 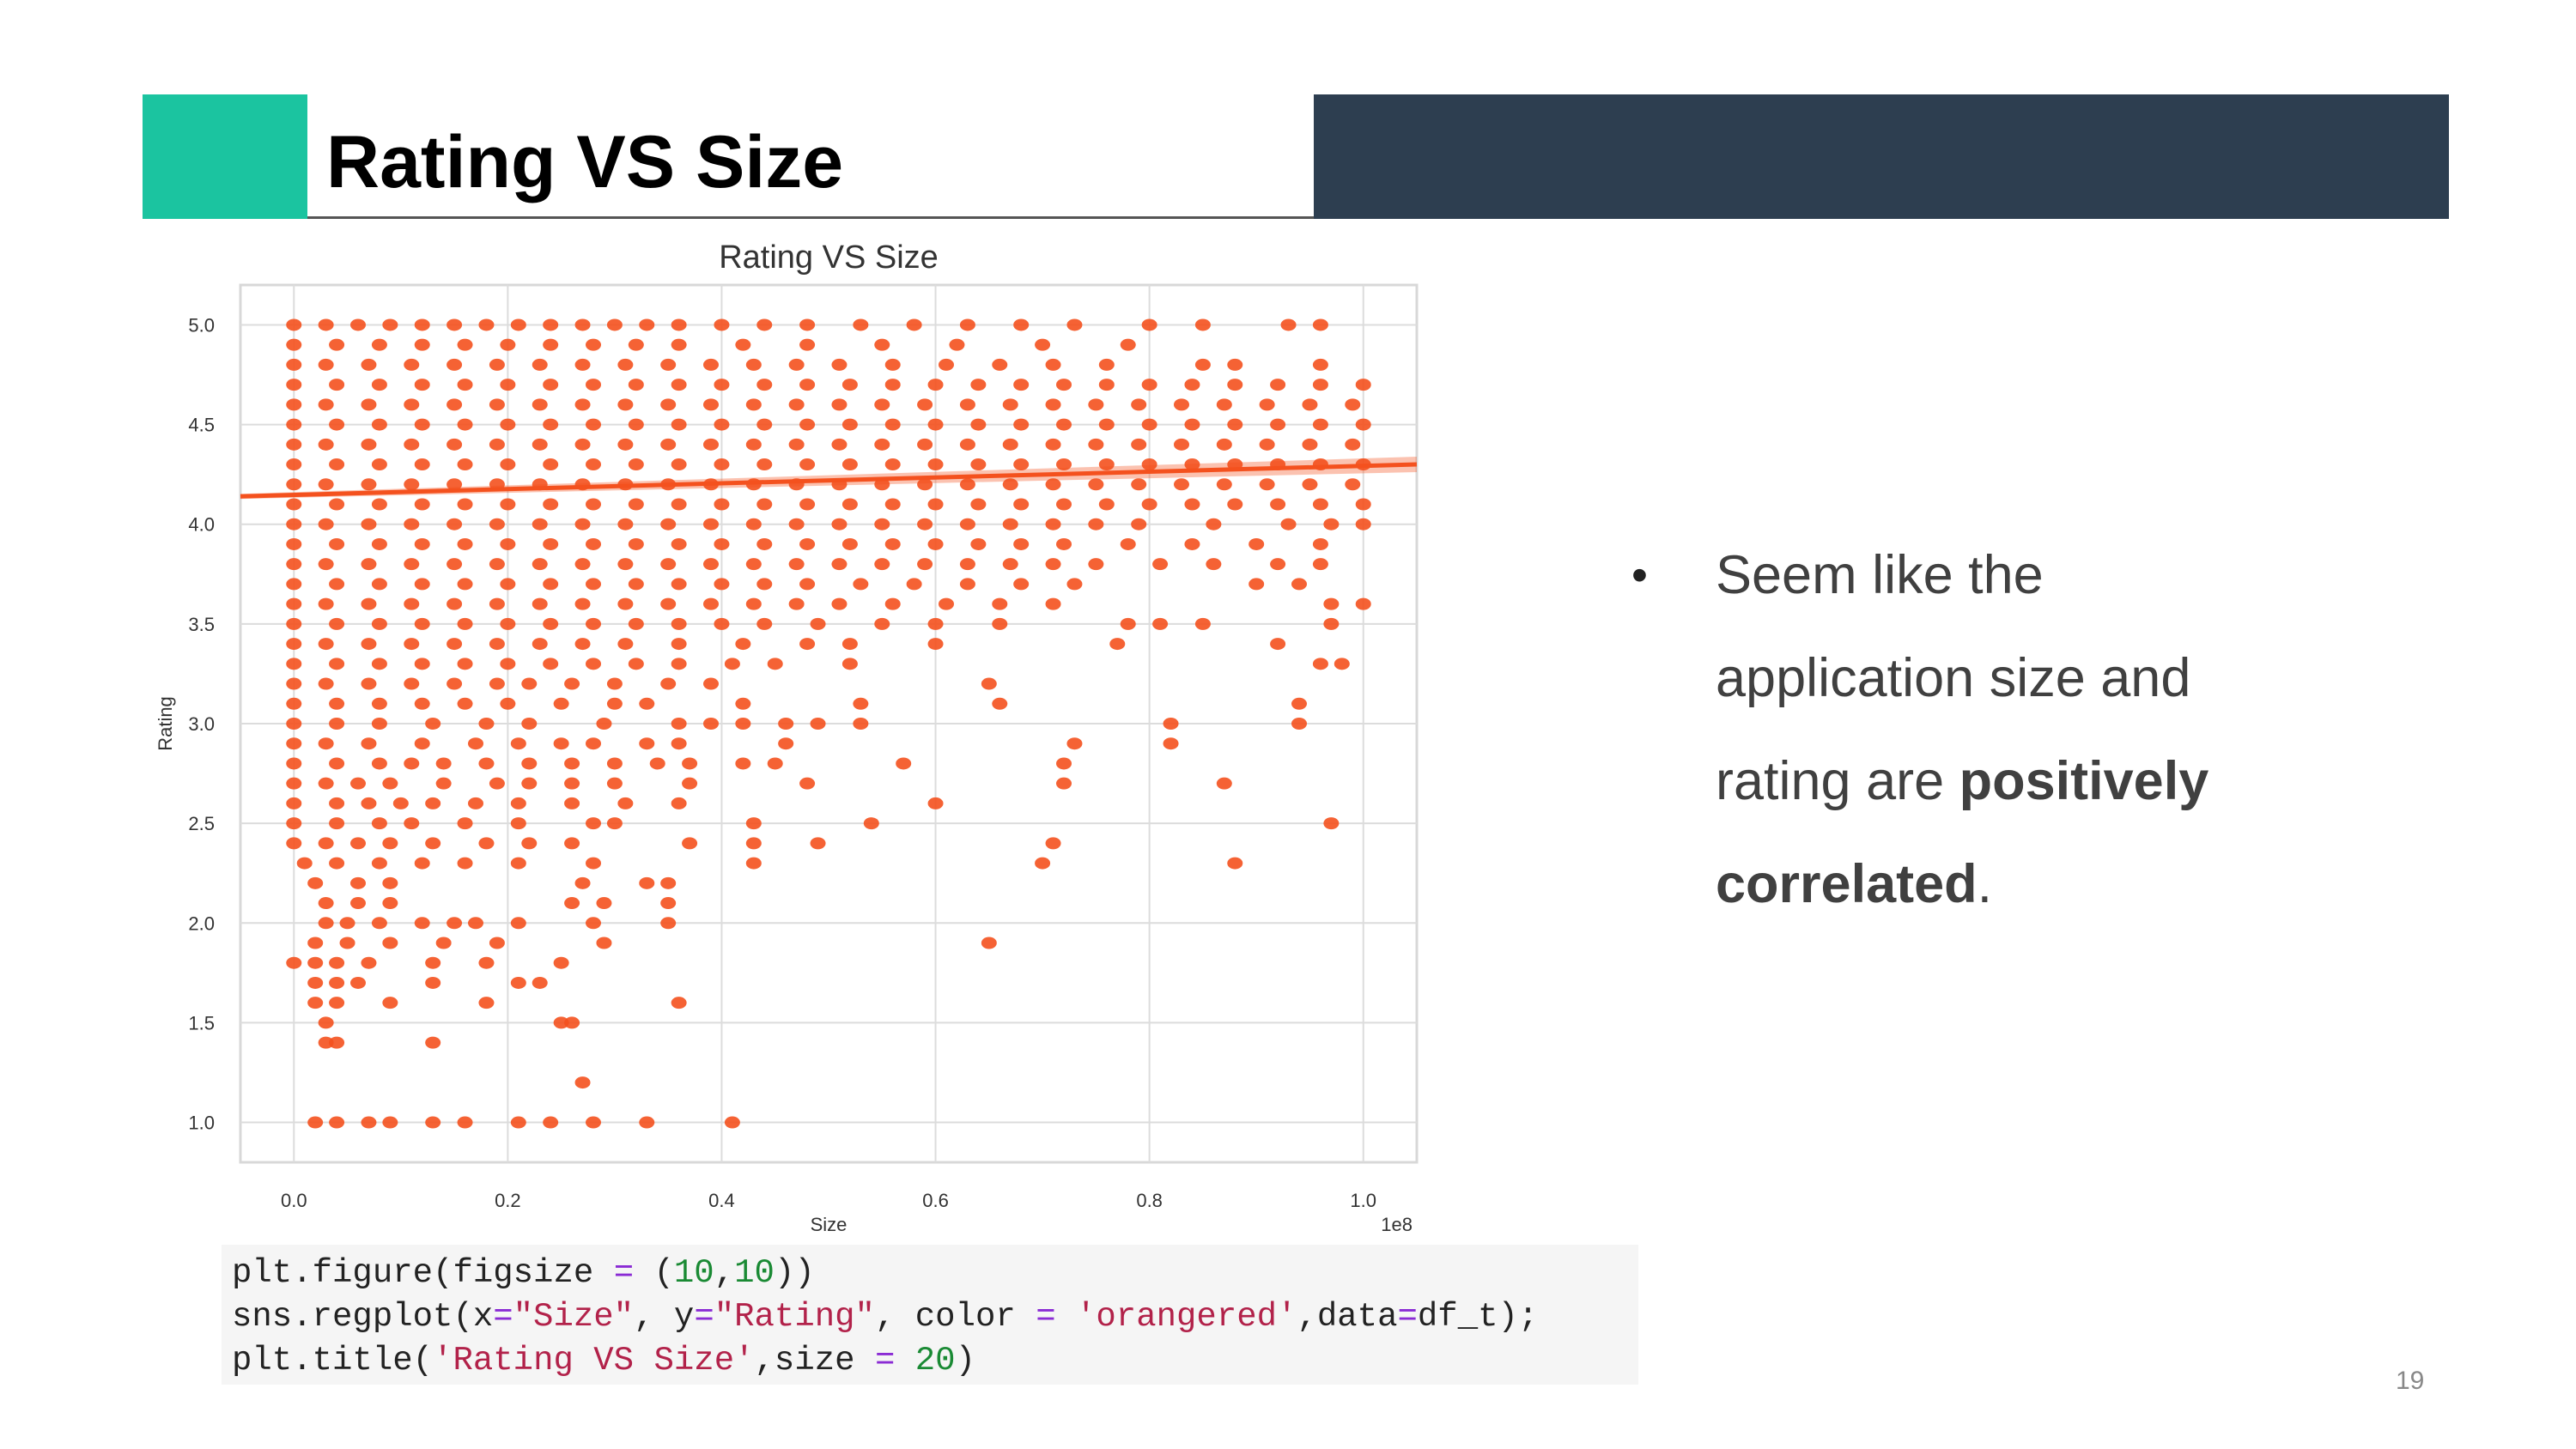 What do you see at coordinates (1962, 832) in the screenshot?
I see `bullet-bold-text: positively correlated` at bounding box center [1962, 832].